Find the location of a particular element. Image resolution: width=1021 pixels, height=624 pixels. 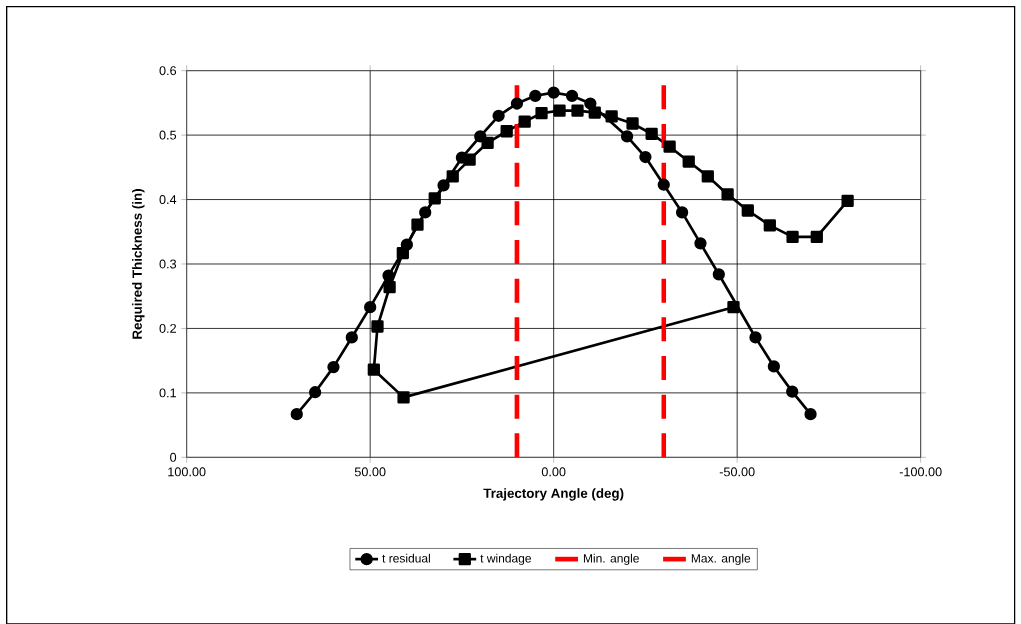

x-tick-label: -100.00 is located at coordinates (920, 472).